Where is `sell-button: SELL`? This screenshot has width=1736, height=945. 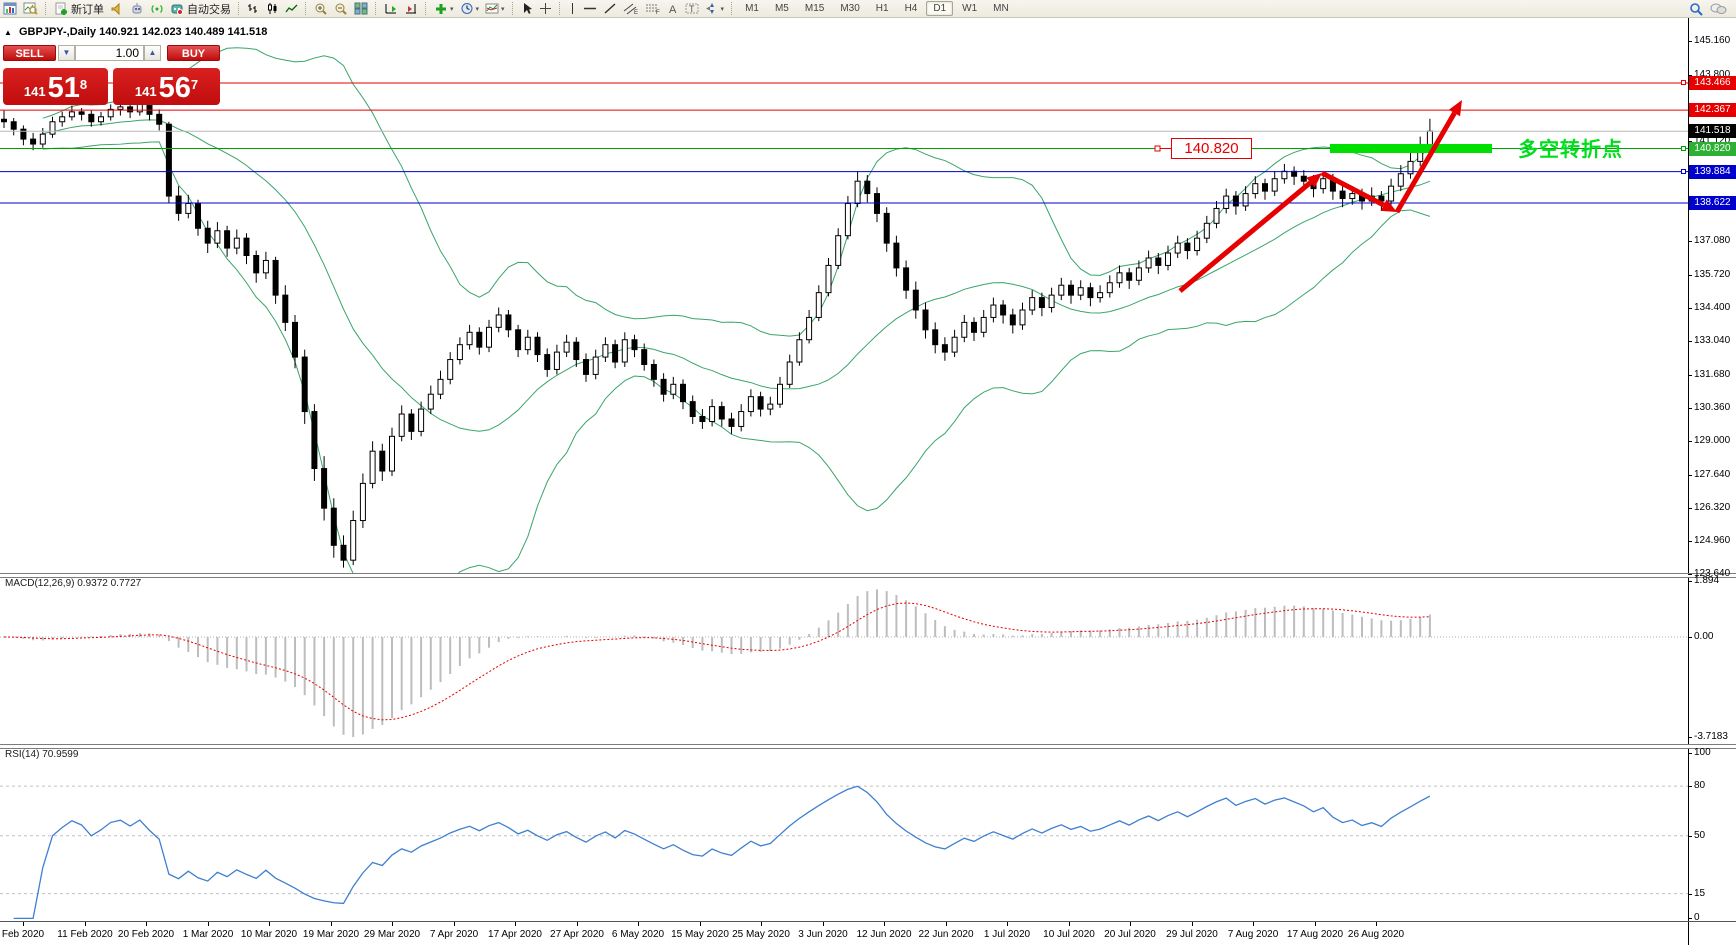 sell-button: SELL is located at coordinates (29, 53).